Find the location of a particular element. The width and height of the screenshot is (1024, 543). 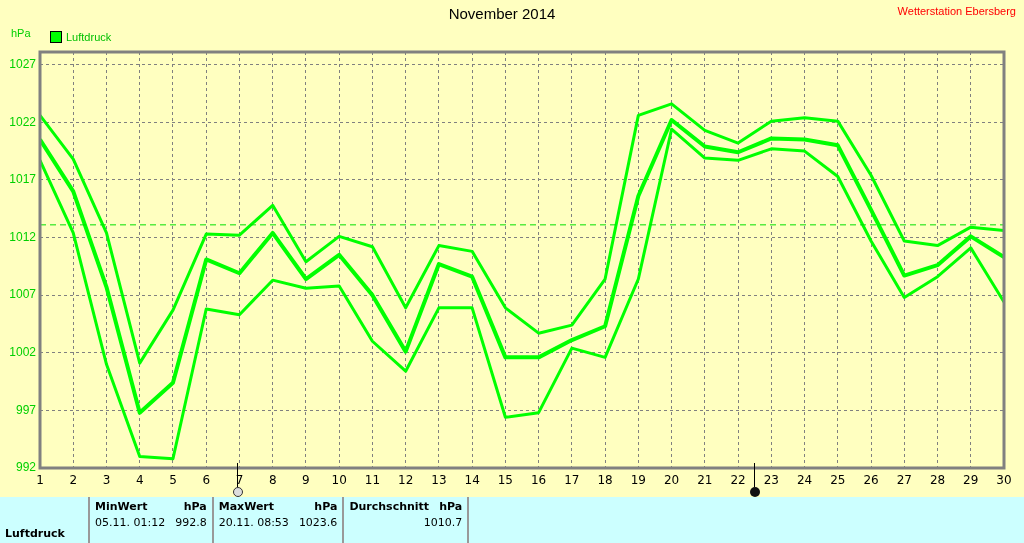

x-tick-label: 25 is located at coordinates (838, 480).